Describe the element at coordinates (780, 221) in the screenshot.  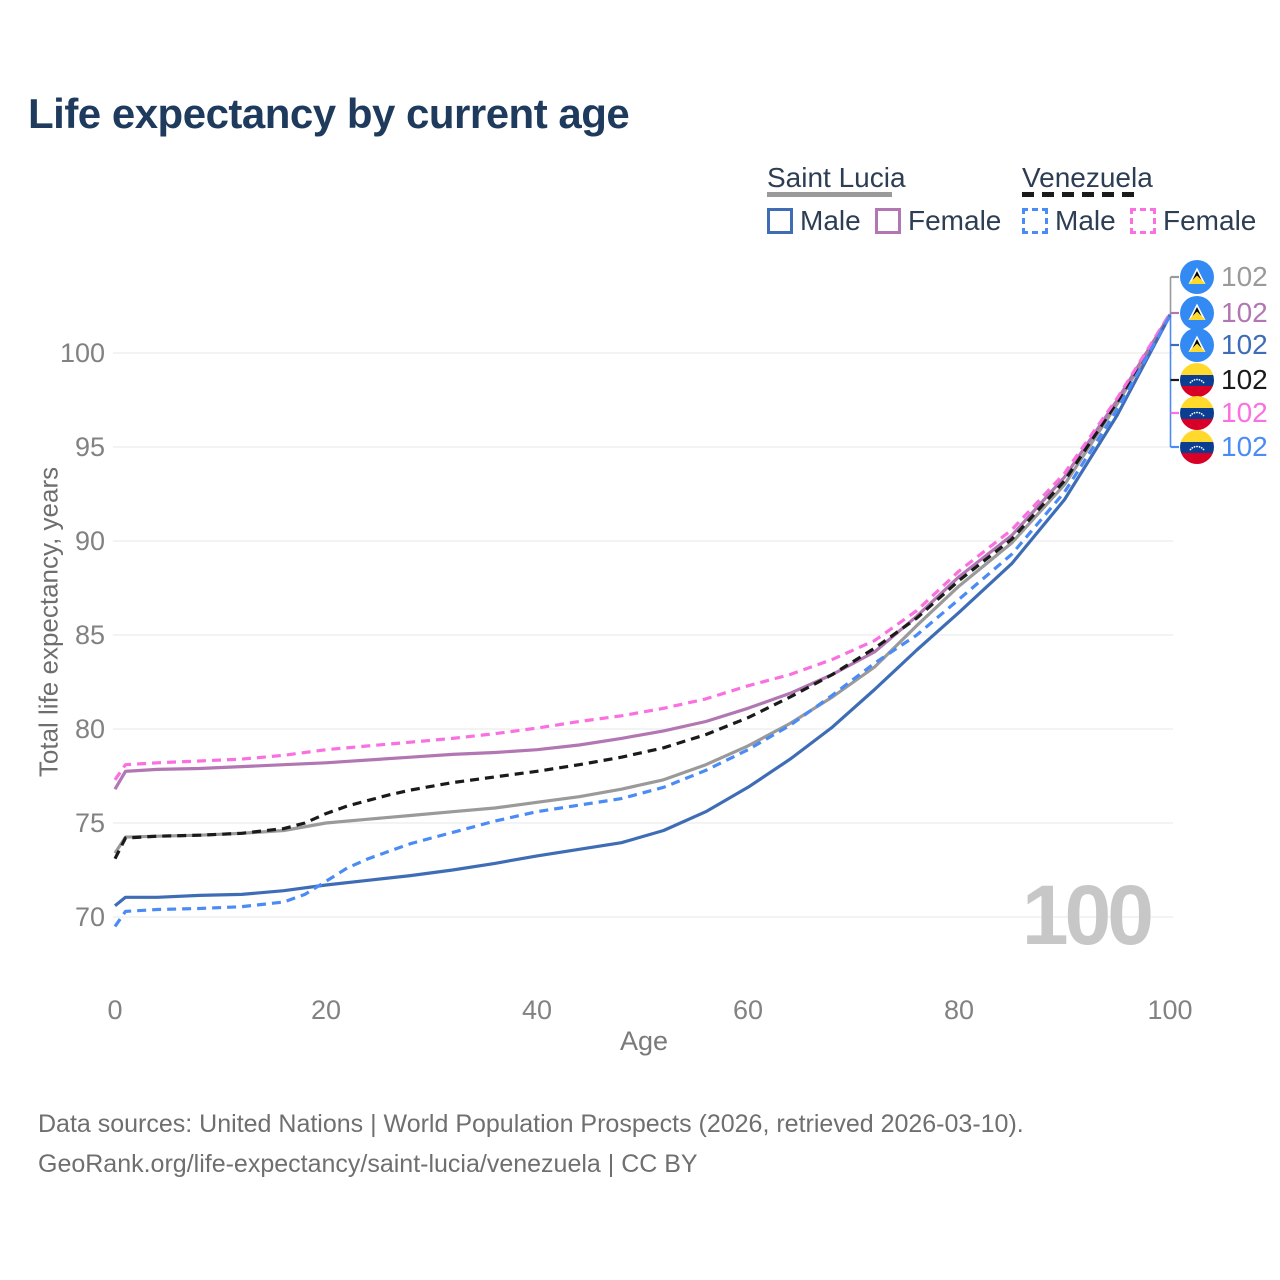
I see `legend-swatch-saint-lucia-male` at that location.